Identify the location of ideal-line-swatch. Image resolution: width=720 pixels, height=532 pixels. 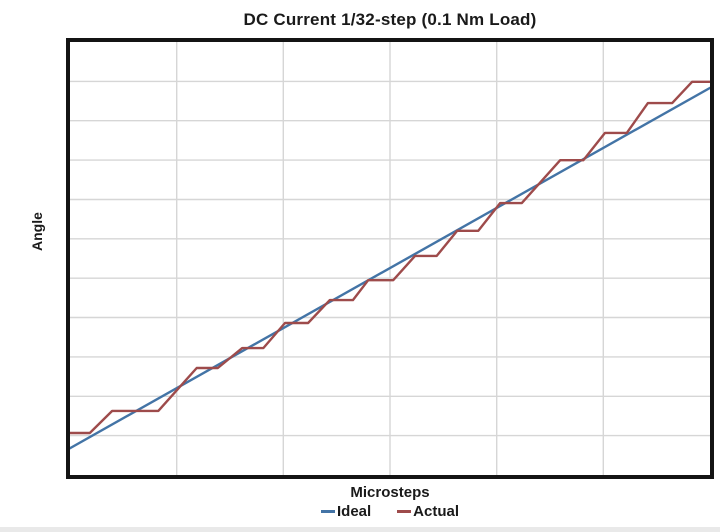
(327, 511).